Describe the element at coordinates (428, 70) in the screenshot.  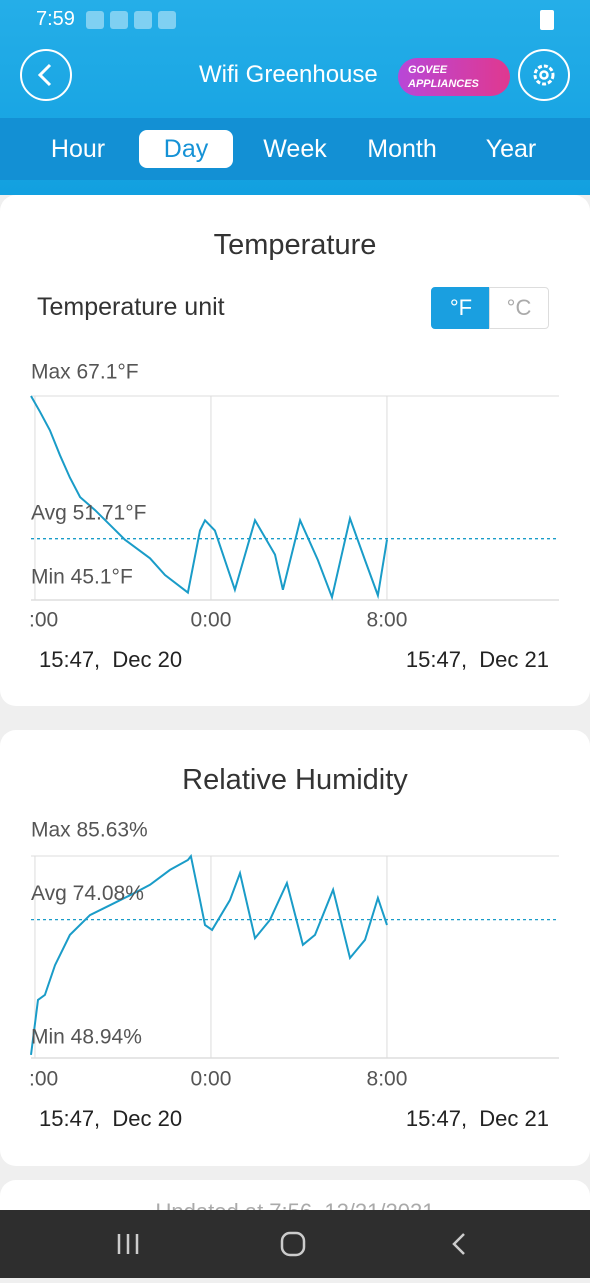
I see `badge-line: GOVEE` at that location.